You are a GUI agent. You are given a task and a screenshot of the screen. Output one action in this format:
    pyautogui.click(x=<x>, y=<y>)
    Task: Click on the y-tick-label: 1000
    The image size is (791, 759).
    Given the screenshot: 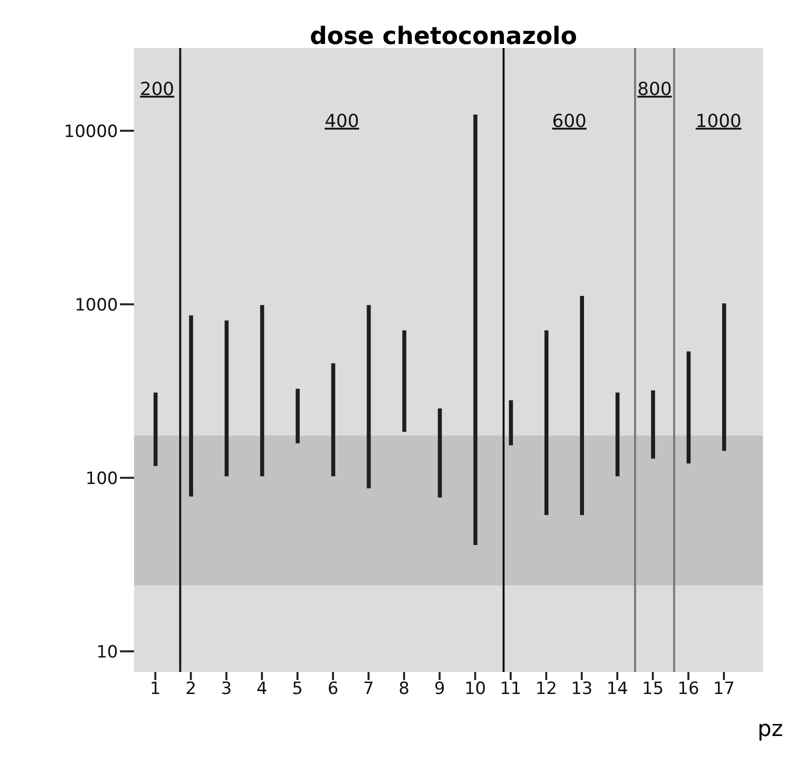 What is the action you would take?
    pyautogui.click(x=96, y=305)
    